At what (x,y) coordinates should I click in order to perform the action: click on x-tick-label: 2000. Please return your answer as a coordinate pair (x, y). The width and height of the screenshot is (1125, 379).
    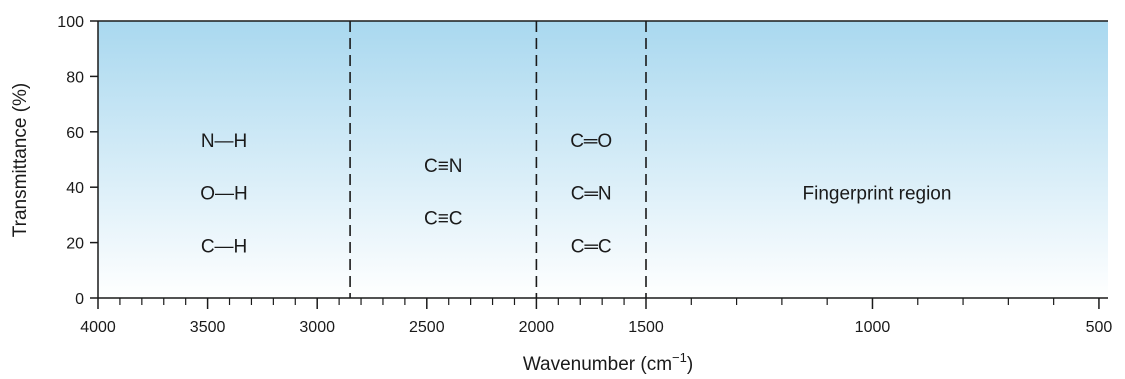
    Looking at the image, I should click on (537, 327).